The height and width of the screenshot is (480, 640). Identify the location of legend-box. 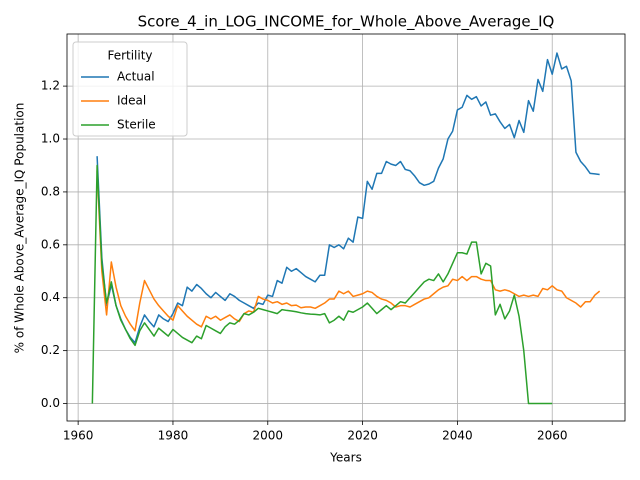
(130, 89).